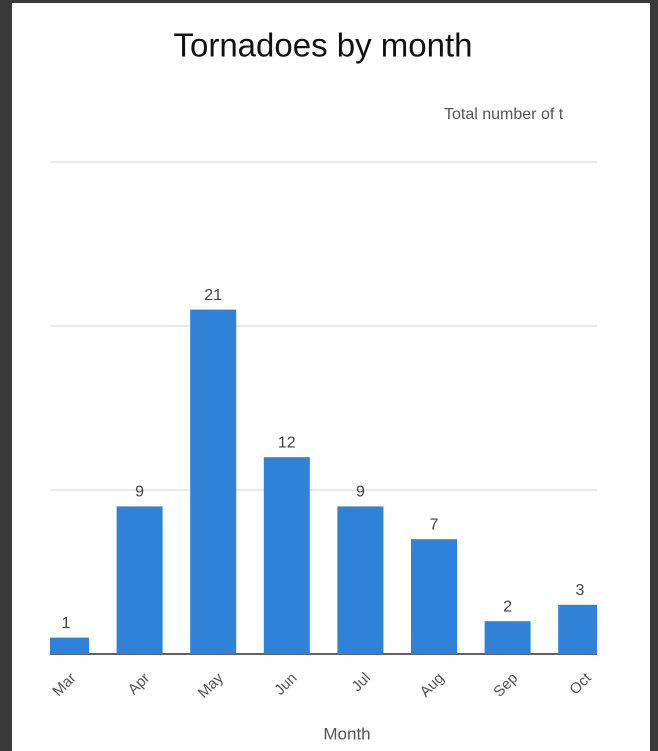 This screenshot has height=751, width=658. Describe the element at coordinates (287, 442) in the screenshot. I see `data-label: 12` at that location.